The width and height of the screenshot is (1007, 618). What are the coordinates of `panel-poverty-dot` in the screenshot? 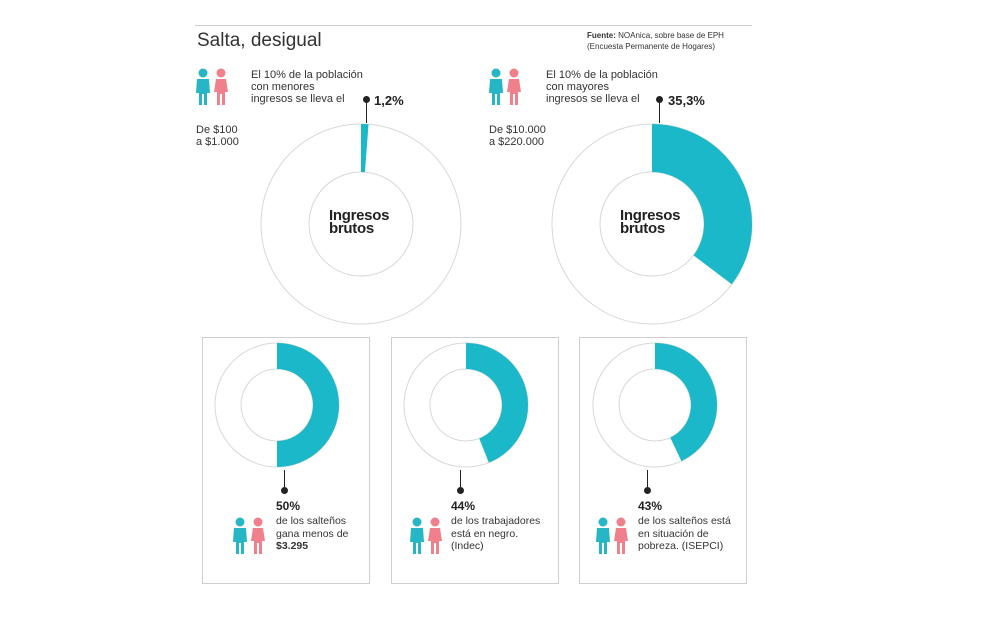 It's located at (647, 490).